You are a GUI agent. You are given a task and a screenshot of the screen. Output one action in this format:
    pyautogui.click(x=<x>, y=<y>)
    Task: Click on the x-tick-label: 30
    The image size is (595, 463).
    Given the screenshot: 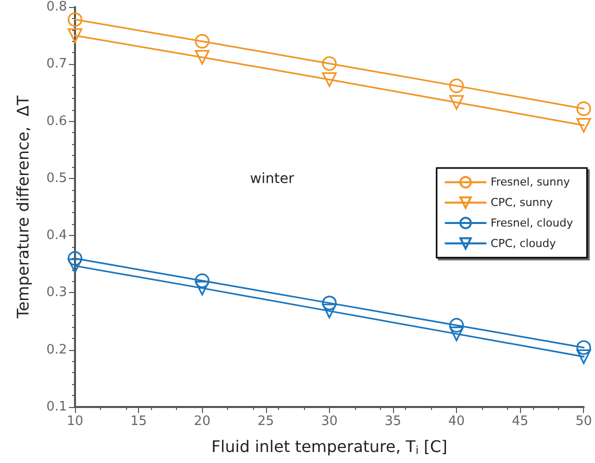 What is the action you would take?
    pyautogui.click(x=329, y=421)
    